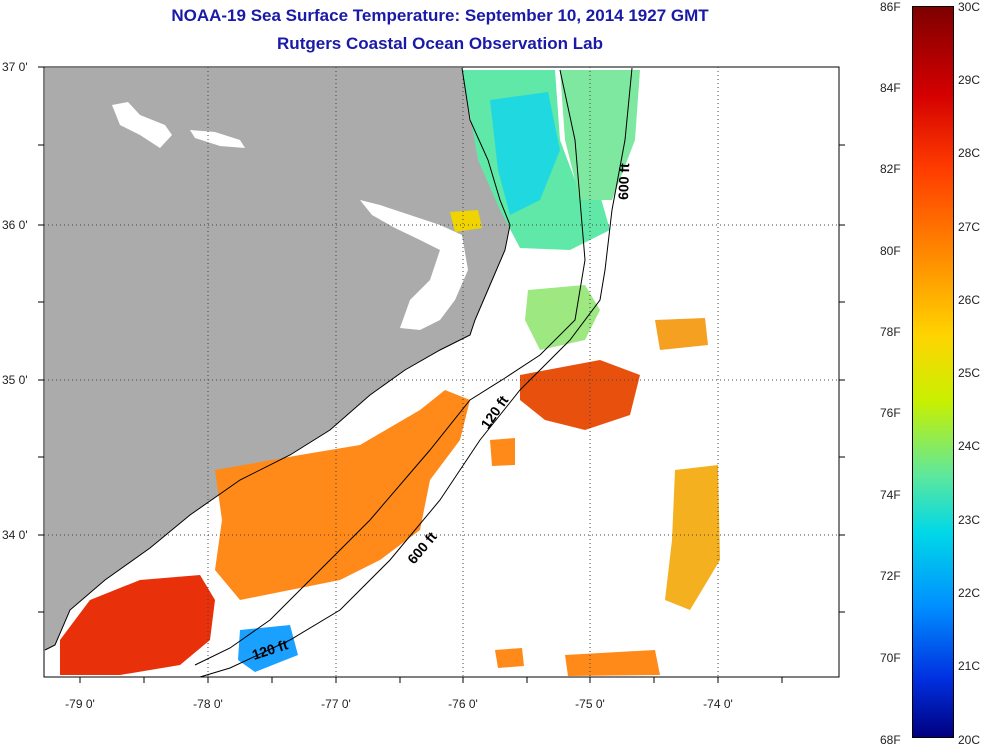  Describe the element at coordinates (580, 395) in the screenshot. I see `sst-red-core` at that location.